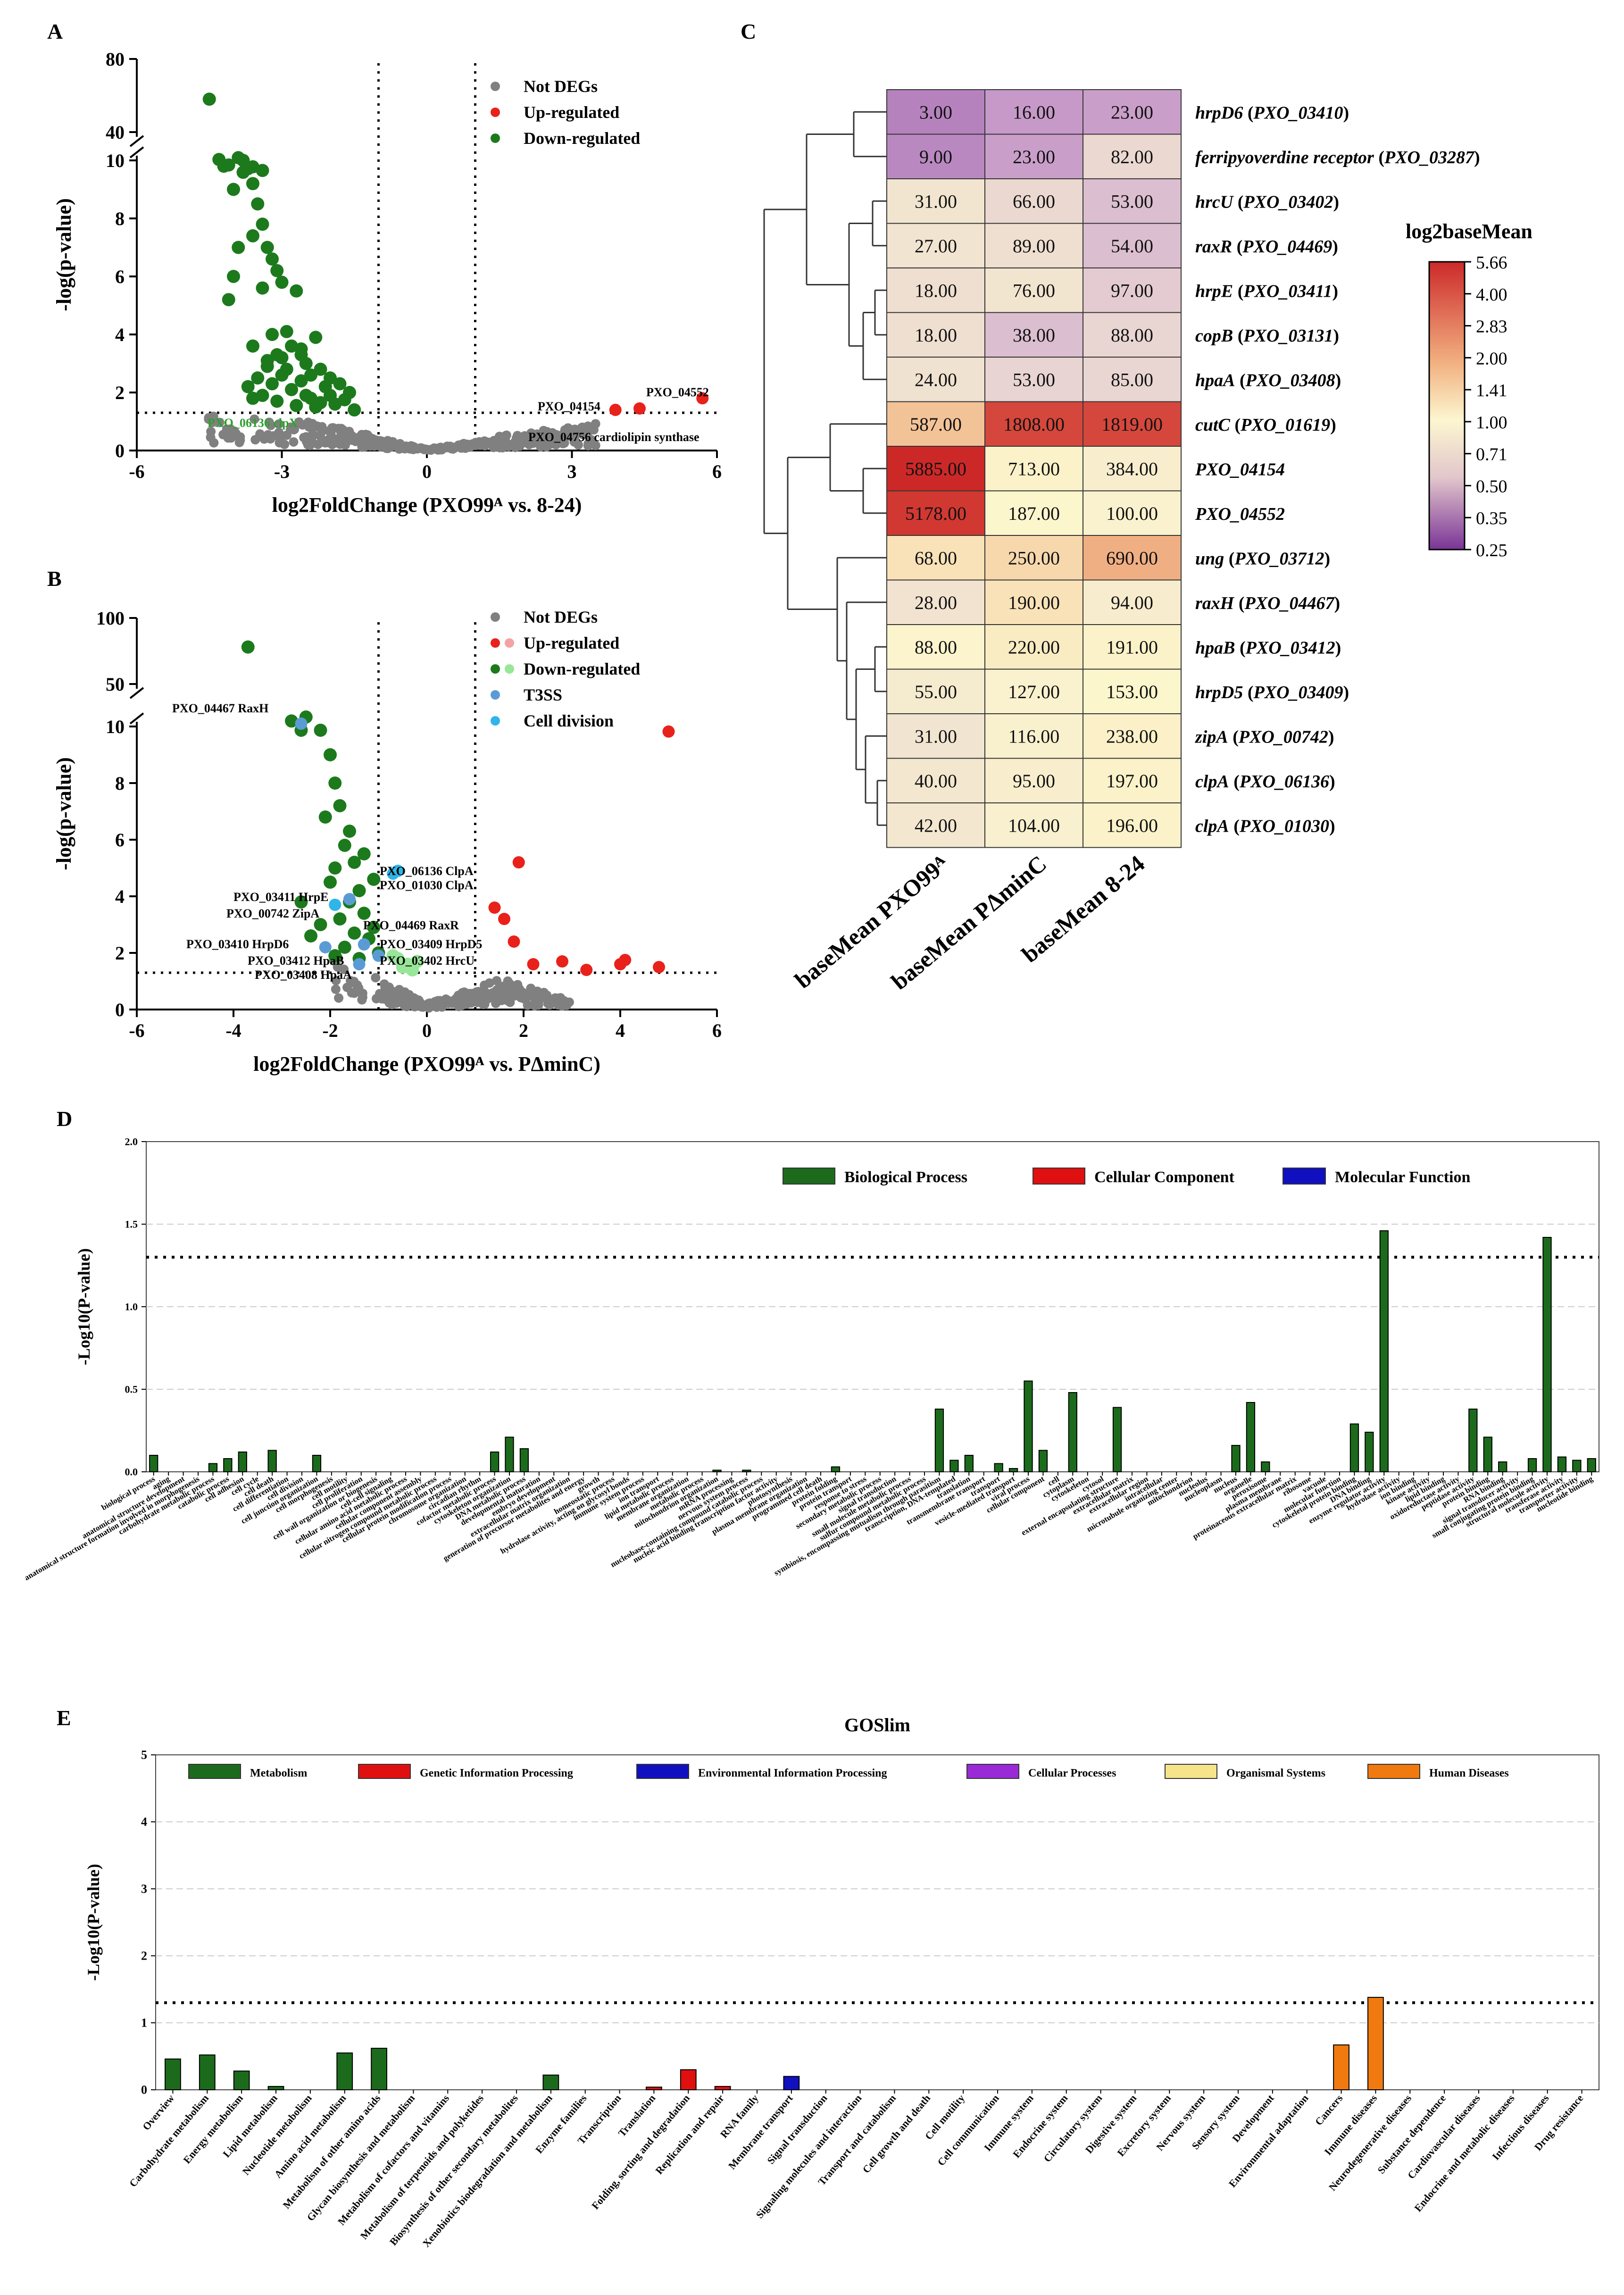 The height and width of the screenshot is (2295, 1624). What do you see at coordinates (877, 1725) in the screenshot?
I see `chart-title: GOSlim` at bounding box center [877, 1725].